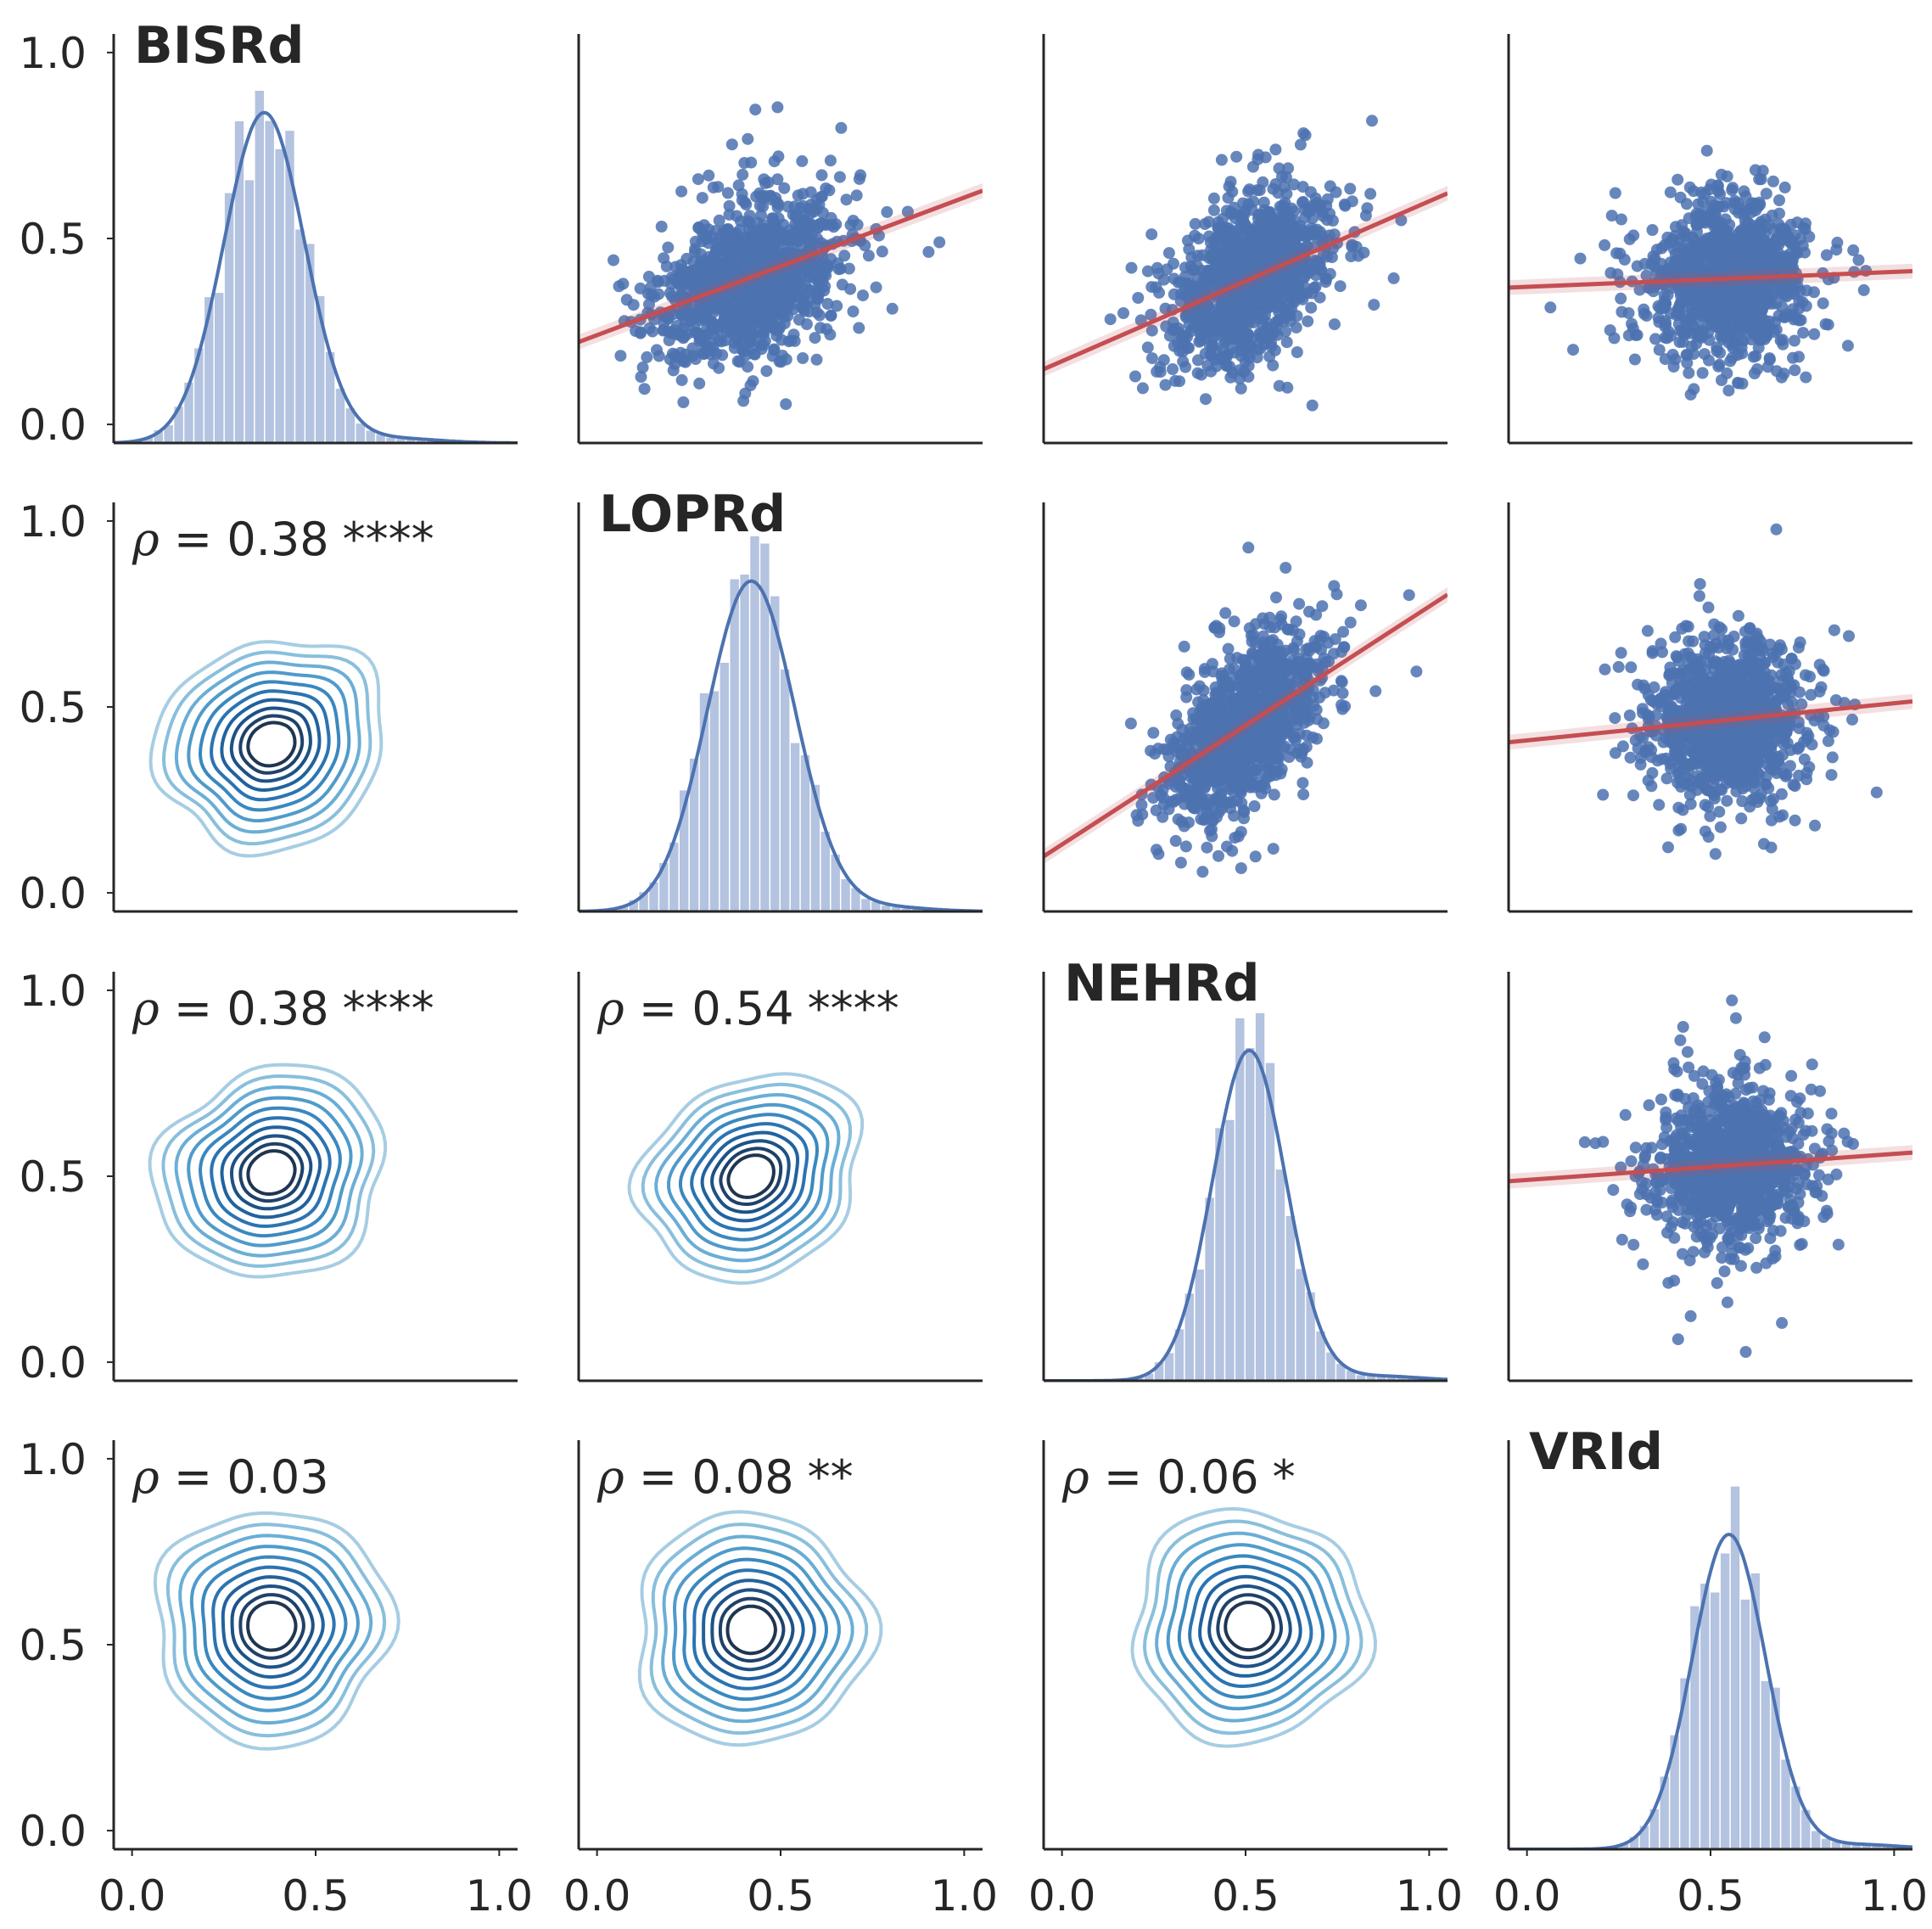 The width and height of the screenshot is (1932, 1929). I want to click on panel-bisrd-vs-vrid, so click(1709, 240).